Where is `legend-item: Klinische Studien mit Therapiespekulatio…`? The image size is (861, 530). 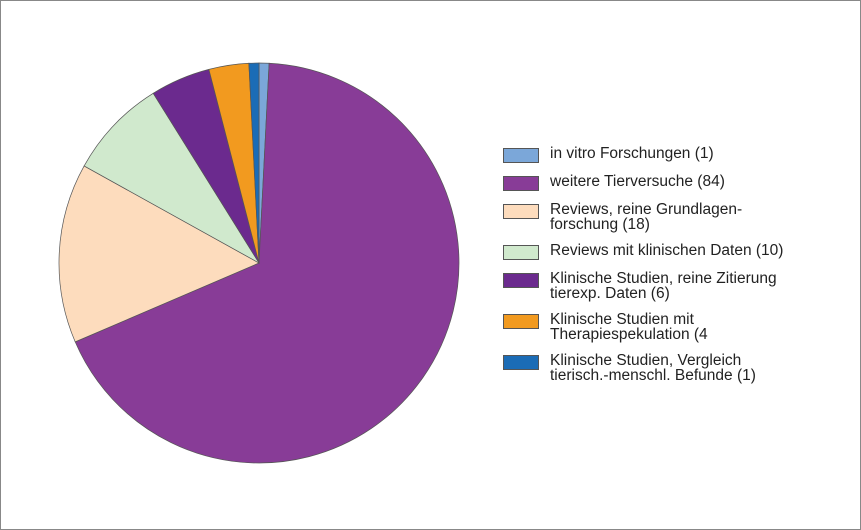
legend-item: Klinische Studien mit Therapiespekulatio… is located at coordinates (643, 327).